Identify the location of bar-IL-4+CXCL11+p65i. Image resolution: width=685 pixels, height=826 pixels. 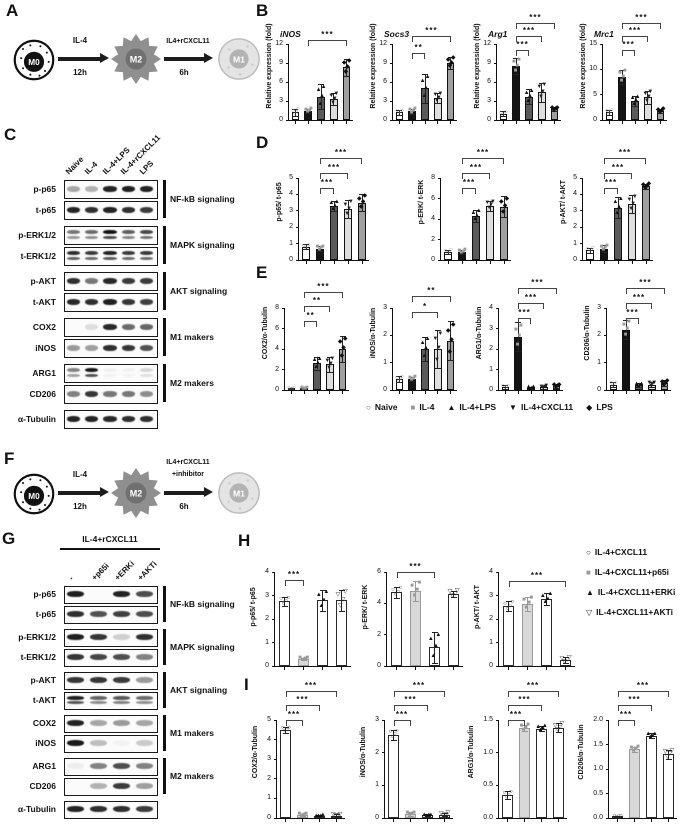
(415, 628).